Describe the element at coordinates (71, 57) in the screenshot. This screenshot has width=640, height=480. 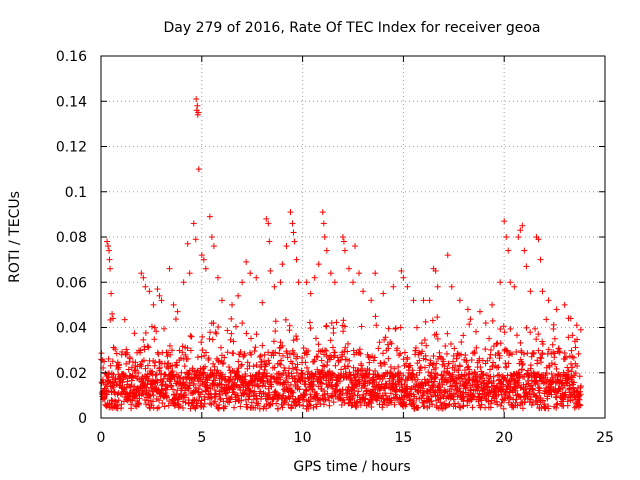
I see `y-tick-label: 0.16` at that location.